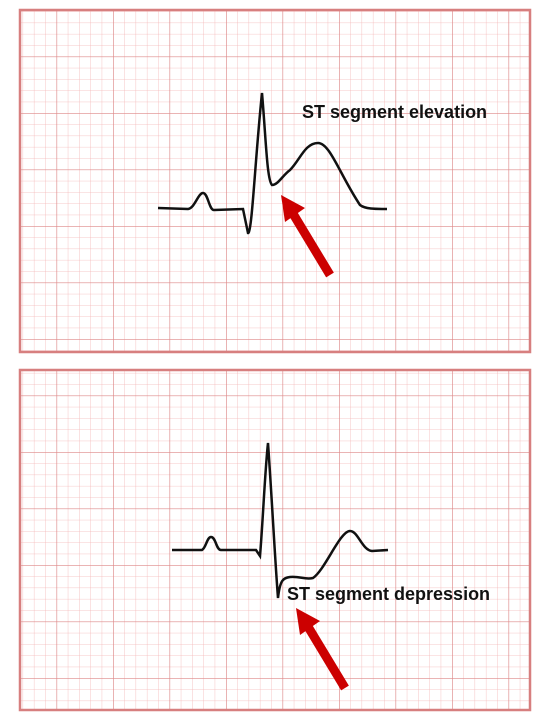  What do you see at coordinates (394, 112) in the screenshot?
I see `panel-label: ST segment elevation` at bounding box center [394, 112].